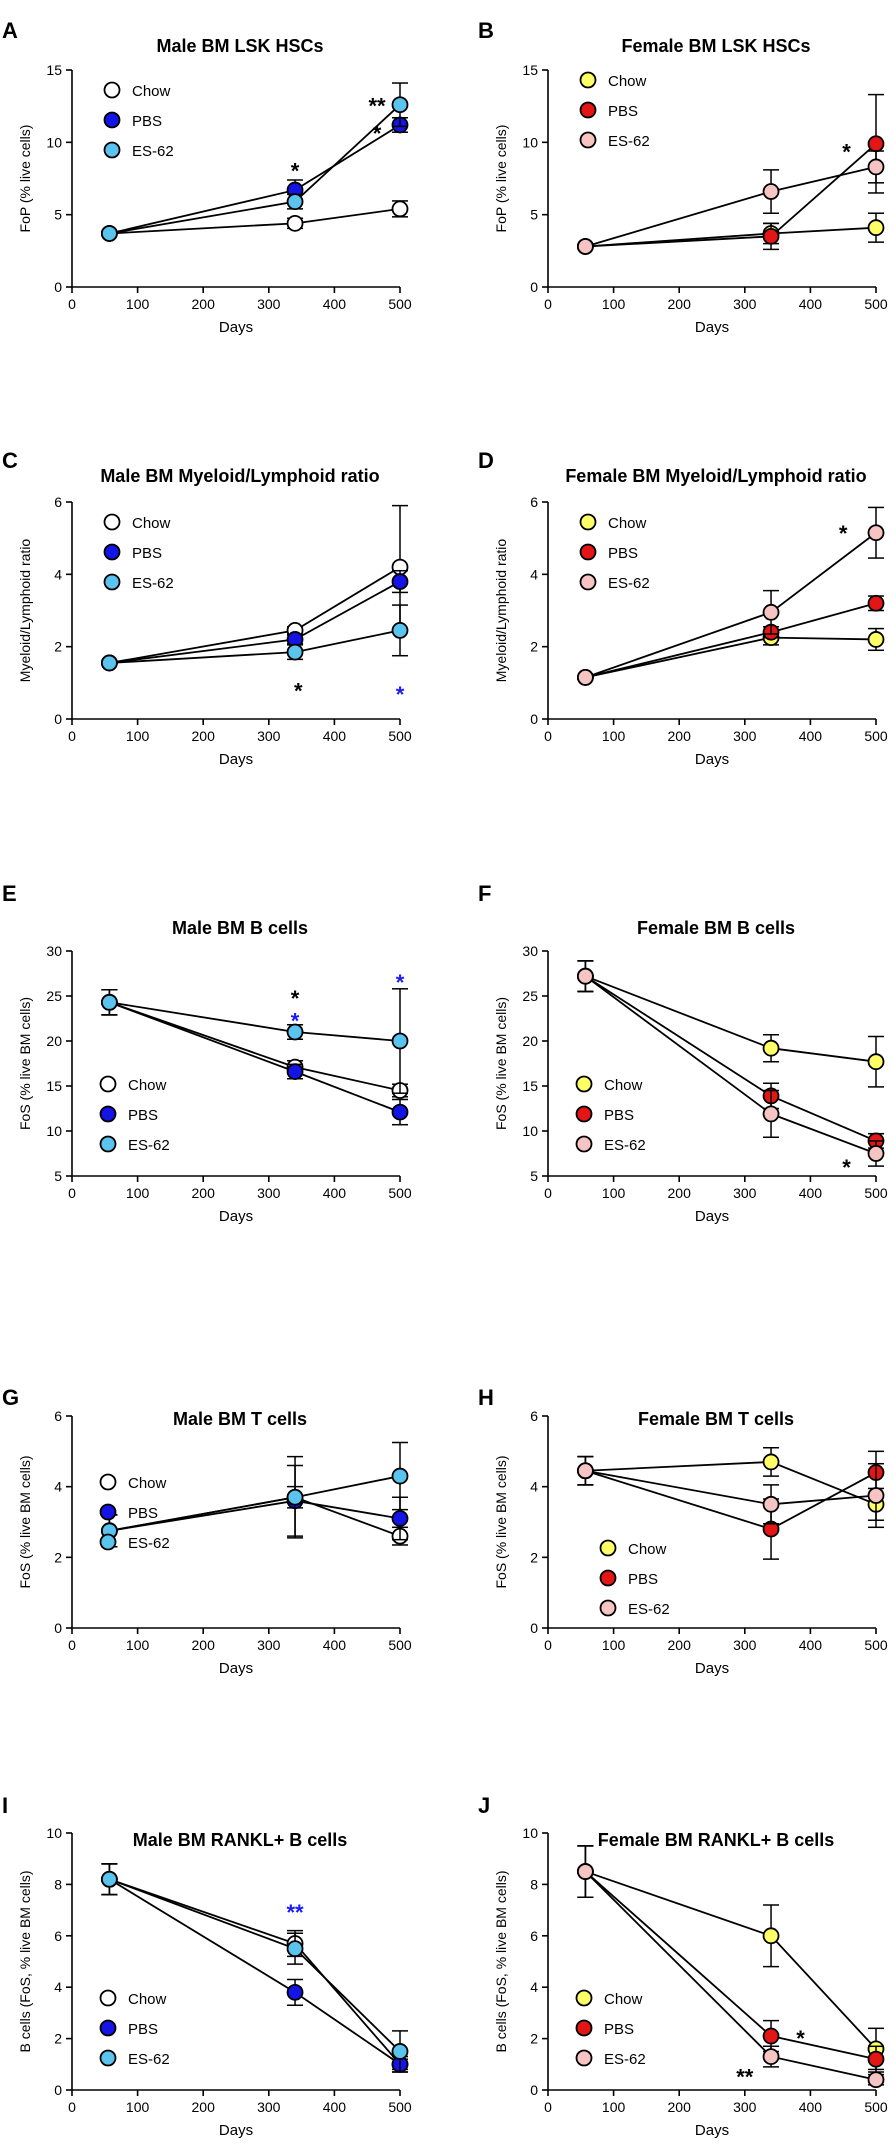 The image size is (894, 2150). Describe the element at coordinates (25, 179) in the screenshot. I see `y-axis-label: FoP (% live cells)` at that location.